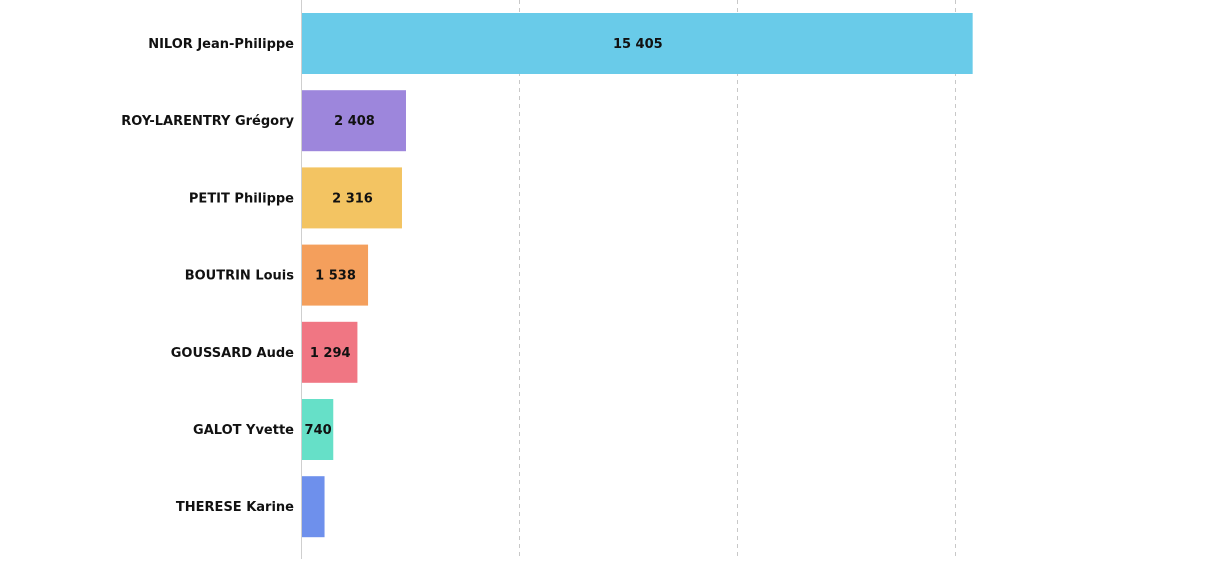 The width and height of the screenshot is (1216, 586). I want to click on value-label-3: 2 316, so click(352, 198).